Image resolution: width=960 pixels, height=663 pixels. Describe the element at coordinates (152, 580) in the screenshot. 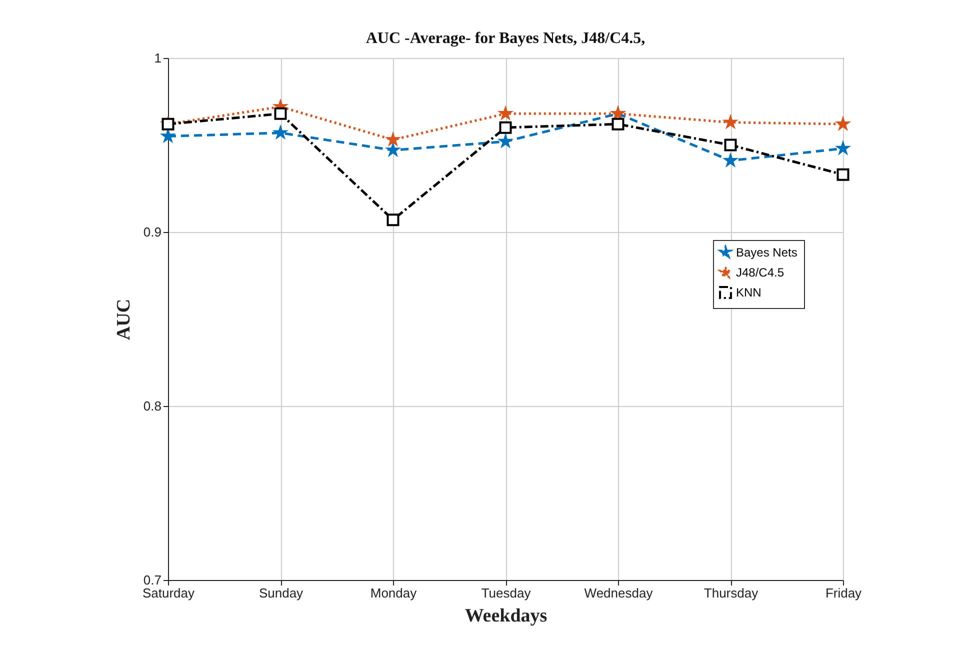

I see `y-tick-label: 0.7` at that location.